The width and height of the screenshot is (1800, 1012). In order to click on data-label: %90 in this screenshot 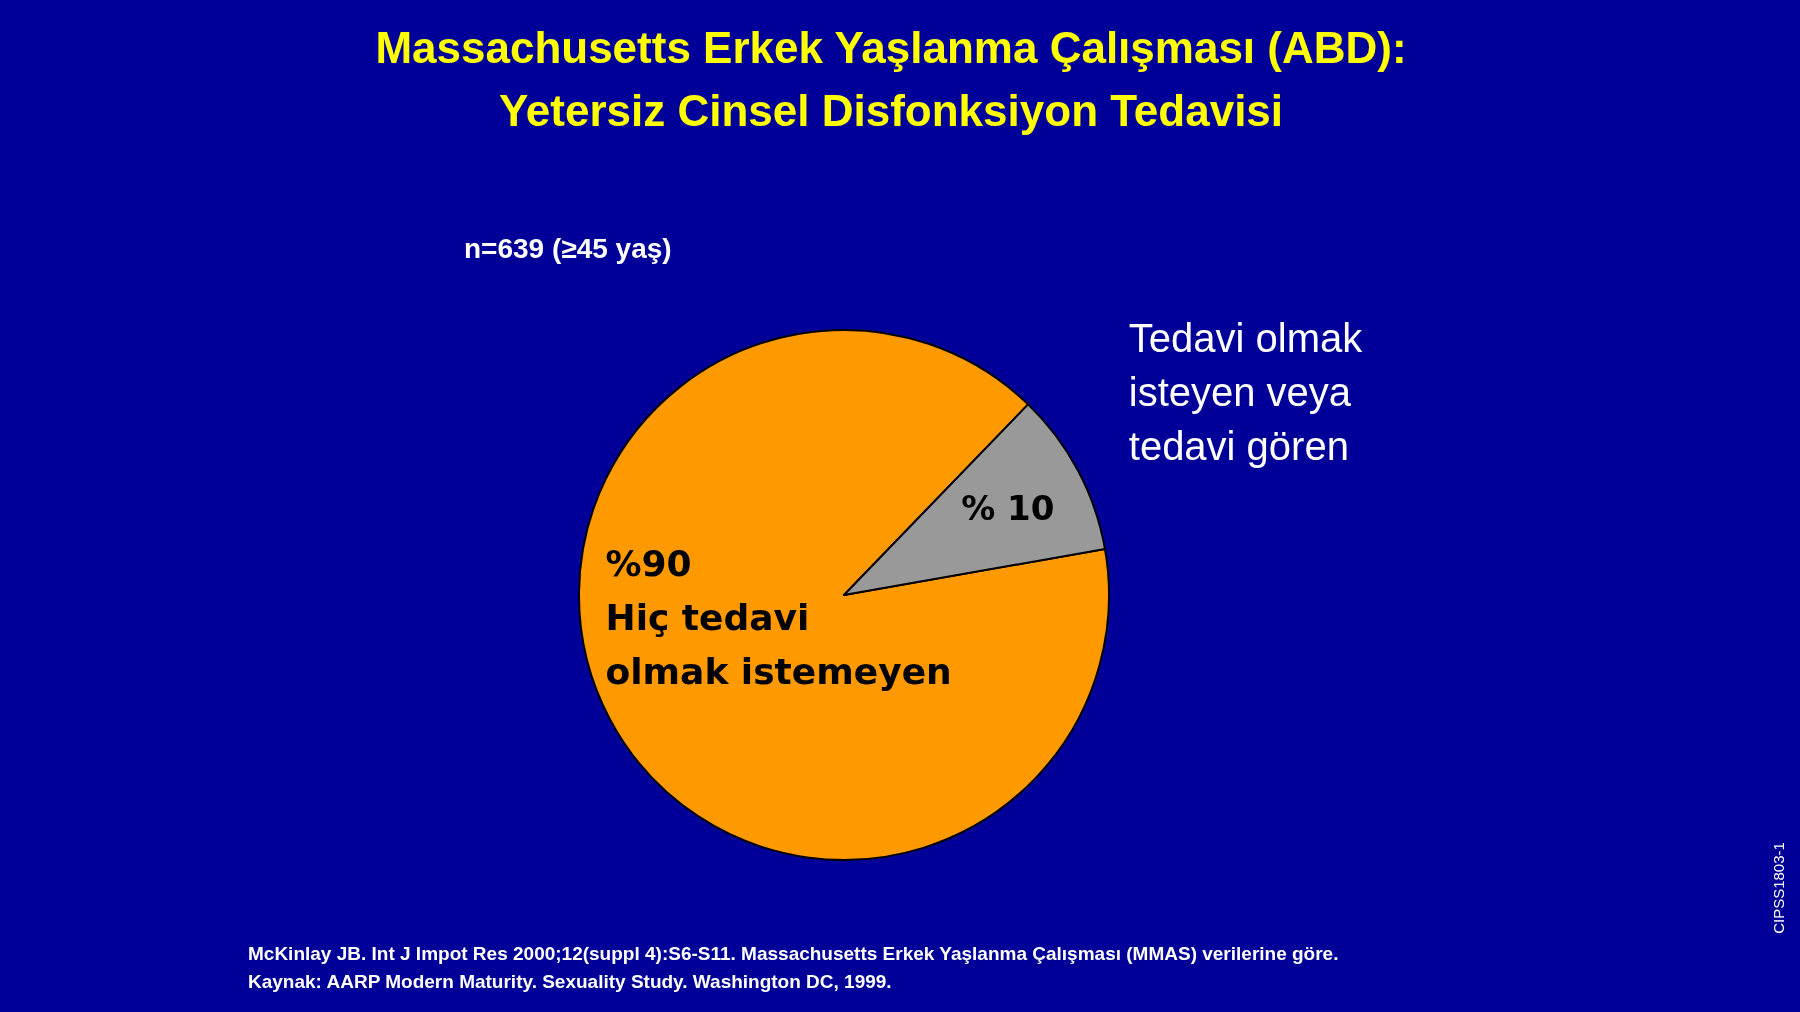, I will do `click(648, 563)`.